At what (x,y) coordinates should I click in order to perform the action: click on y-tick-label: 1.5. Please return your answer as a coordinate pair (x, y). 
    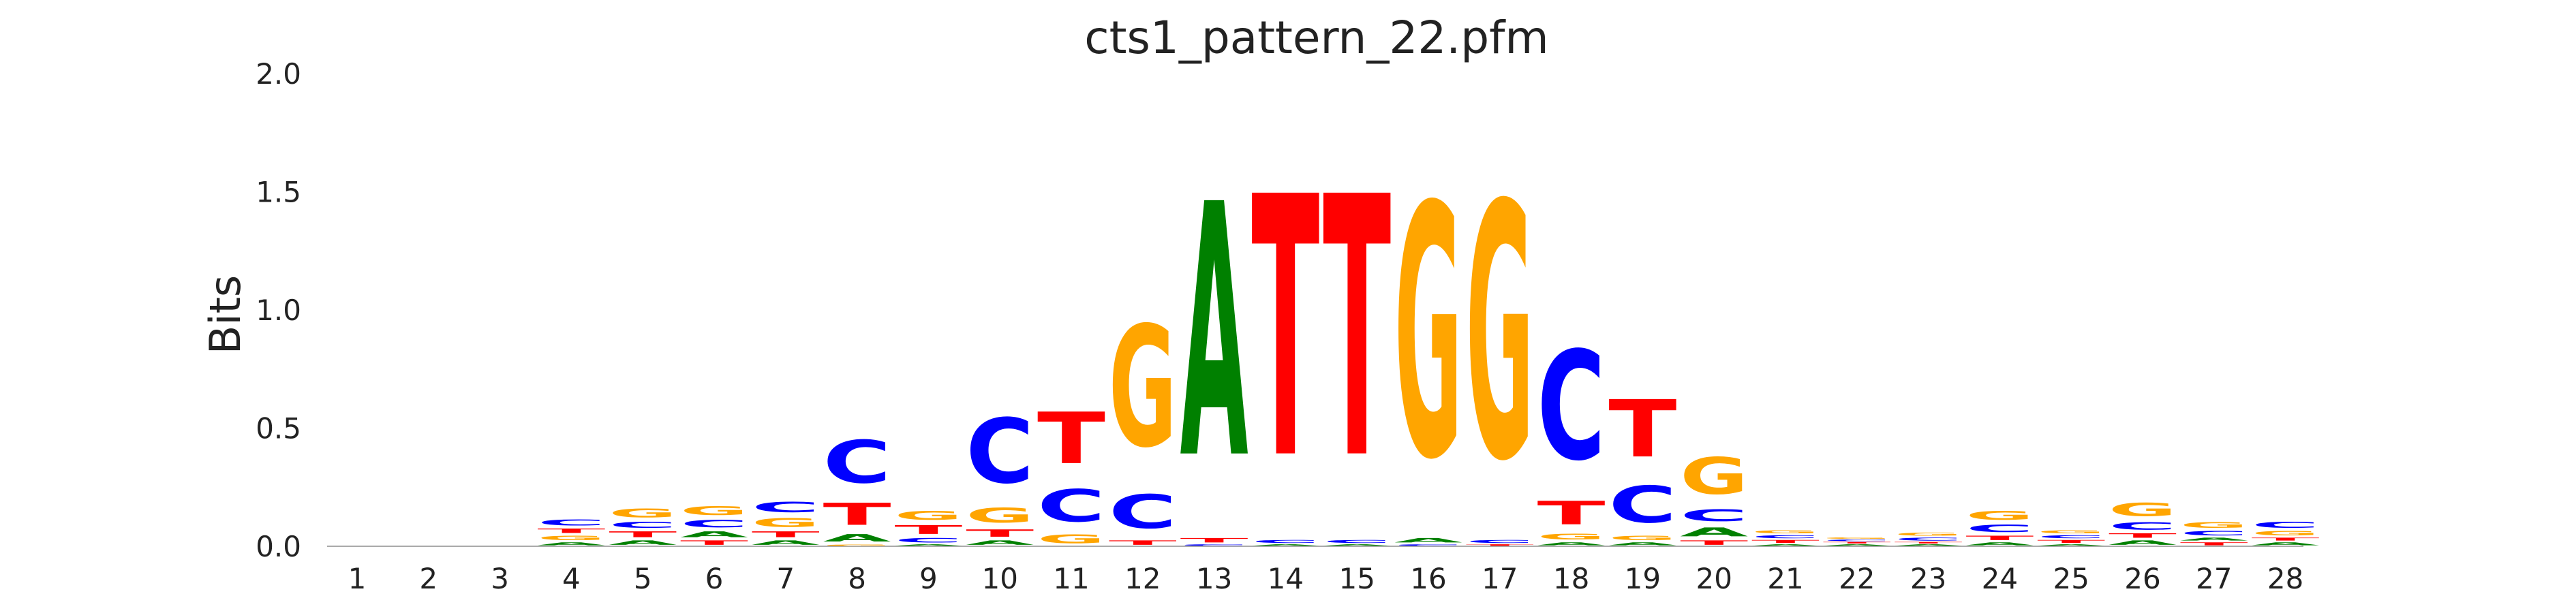
    Looking at the image, I should click on (278, 192).